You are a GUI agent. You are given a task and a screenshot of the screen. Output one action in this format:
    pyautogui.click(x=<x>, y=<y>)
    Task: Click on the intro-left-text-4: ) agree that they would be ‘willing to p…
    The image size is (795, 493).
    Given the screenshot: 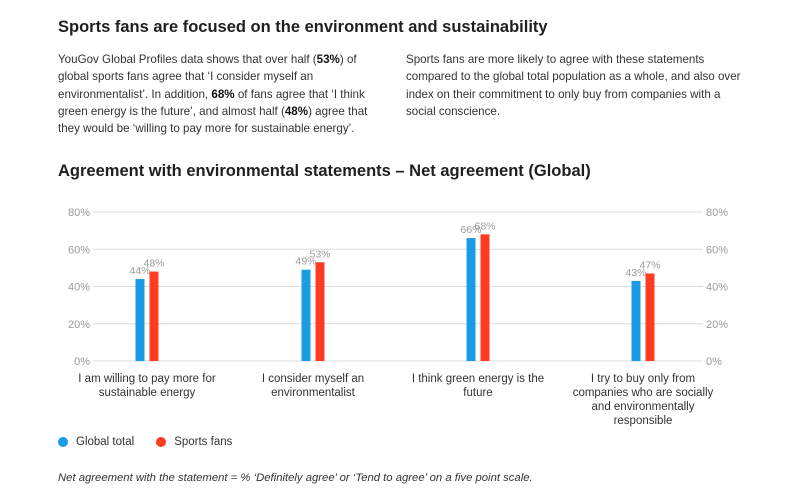 What is the action you would take?
    pyautogui.click(x=213, y=120)
    